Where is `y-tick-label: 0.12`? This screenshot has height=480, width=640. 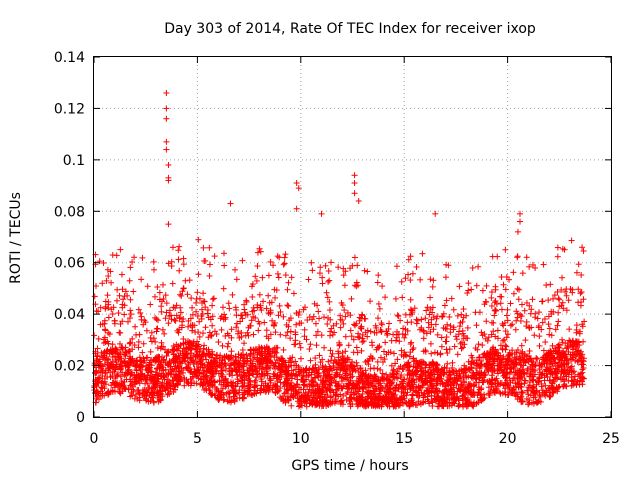
y-tick-label: 0.12 is located at coordinates (69, 109).